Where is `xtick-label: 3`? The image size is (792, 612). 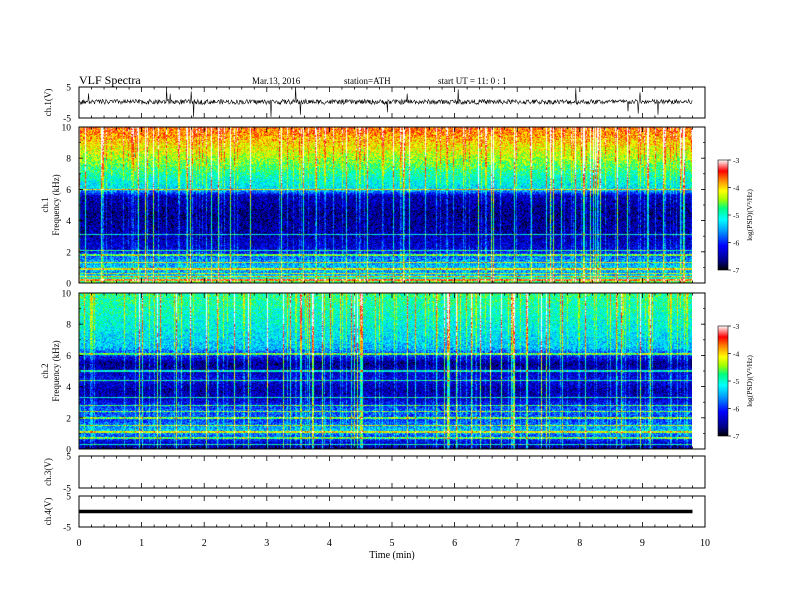 xtick-label: 3 is located at coordinates (266, 543).